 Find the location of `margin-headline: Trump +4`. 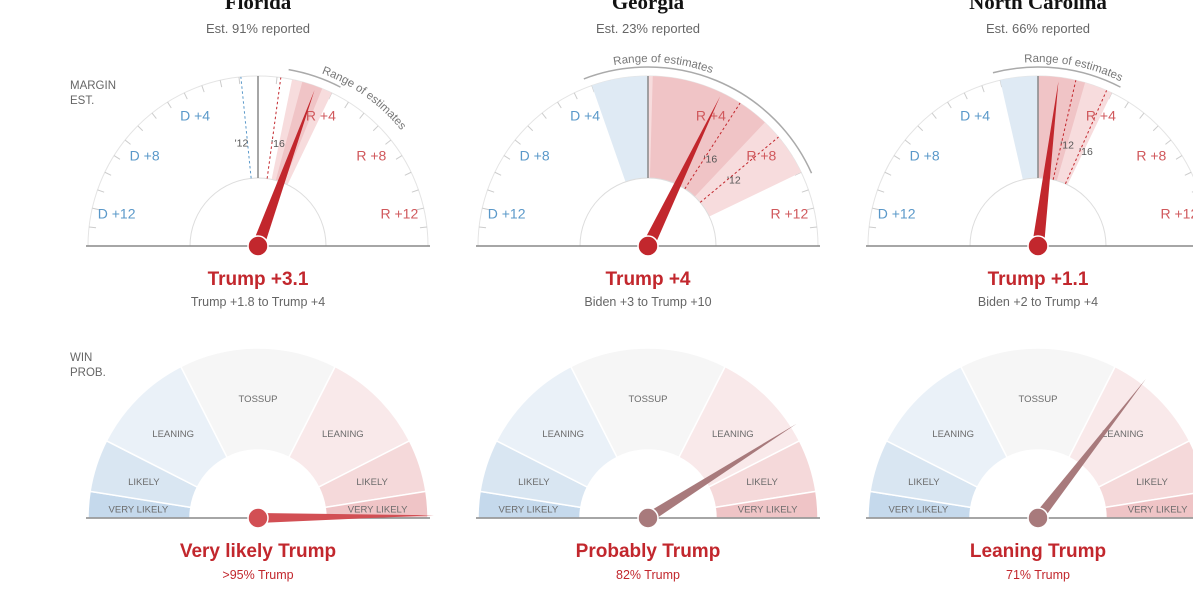

margin-headline: Trump +4 is located at coordinates (648, 279).